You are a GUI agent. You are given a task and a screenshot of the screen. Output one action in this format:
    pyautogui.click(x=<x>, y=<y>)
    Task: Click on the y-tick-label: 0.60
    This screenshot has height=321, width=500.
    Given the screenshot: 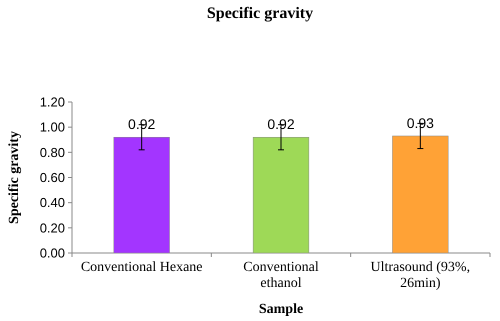 What is the action you would take?
    pyautogui.click(x=52, y=178)
    